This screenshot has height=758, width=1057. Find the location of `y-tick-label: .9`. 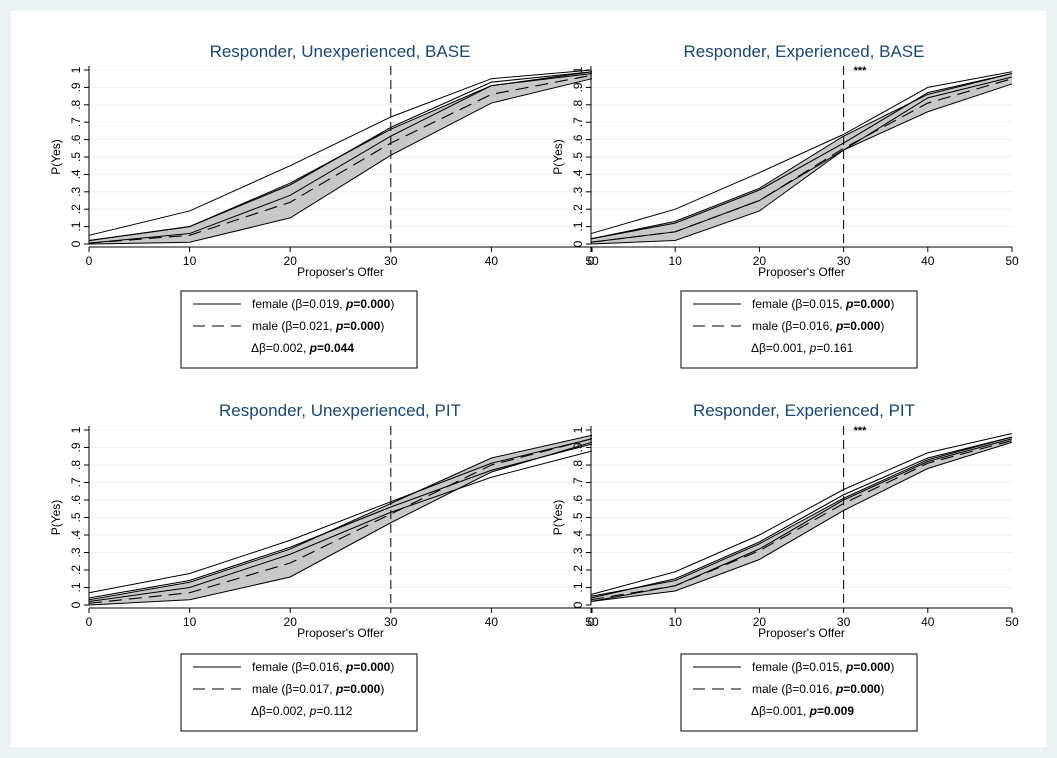

y-tick-label: .9 is located at coordinates (578, 87).